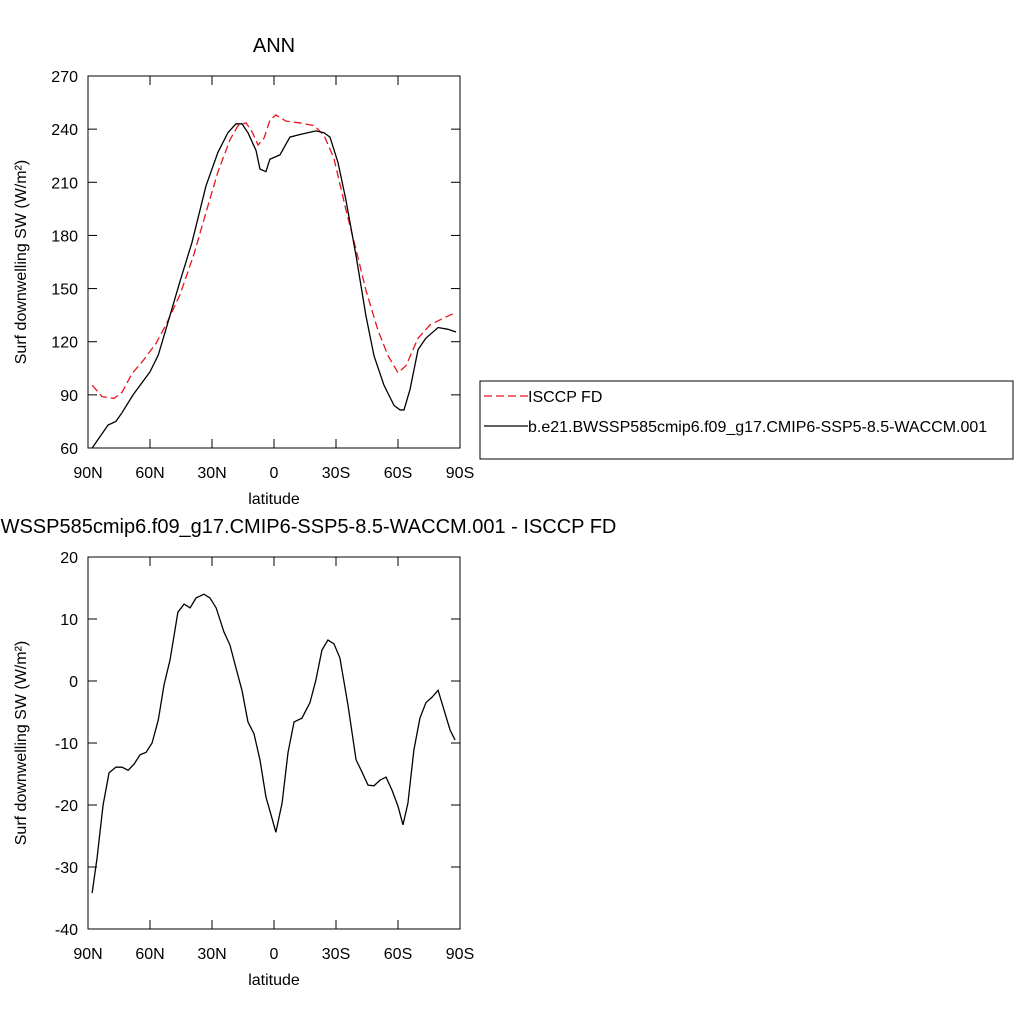 The height and width of the screenshot is (1029, 1024). What do you see at coordinates (565, 397) in the screenshot?
I see `legend-label: ISCCP FD` at bounding box center [565, 397].